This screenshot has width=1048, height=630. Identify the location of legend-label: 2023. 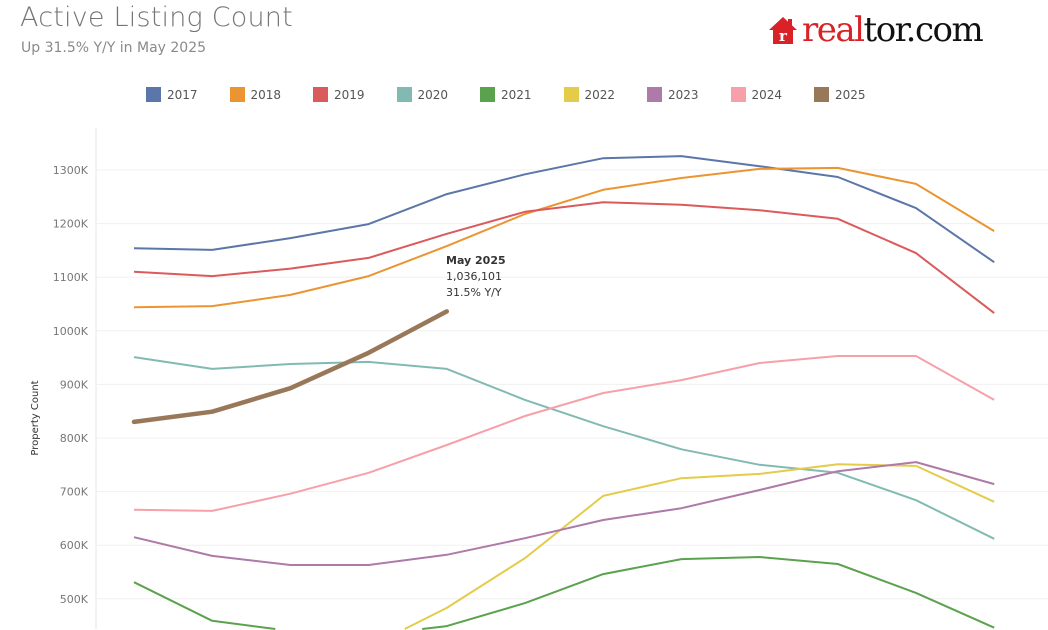
(683, 94).